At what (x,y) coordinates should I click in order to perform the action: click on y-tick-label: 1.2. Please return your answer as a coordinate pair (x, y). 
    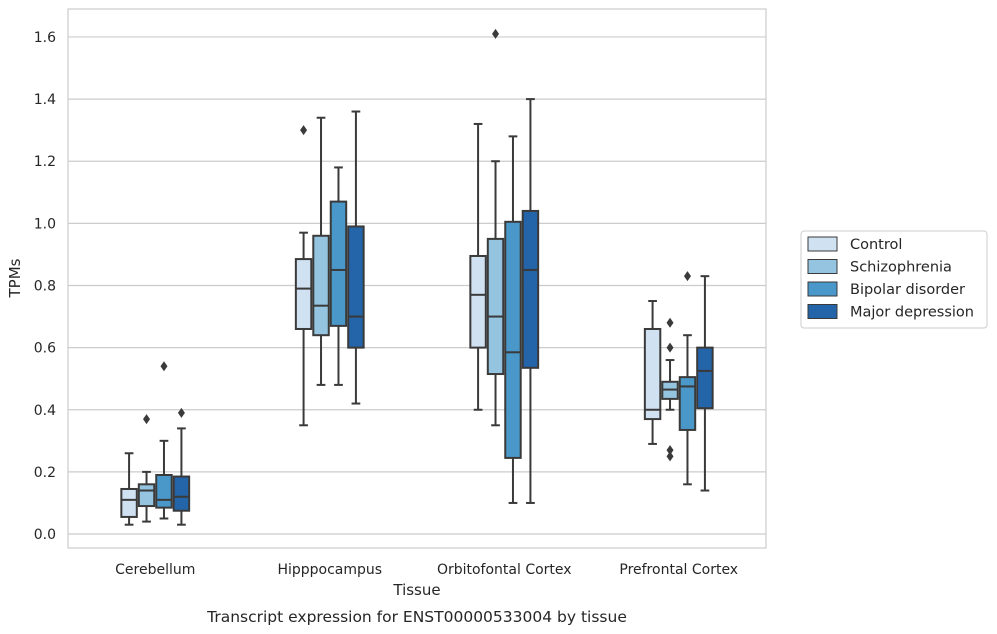
    Looking at the image, I should click on (45, 162).